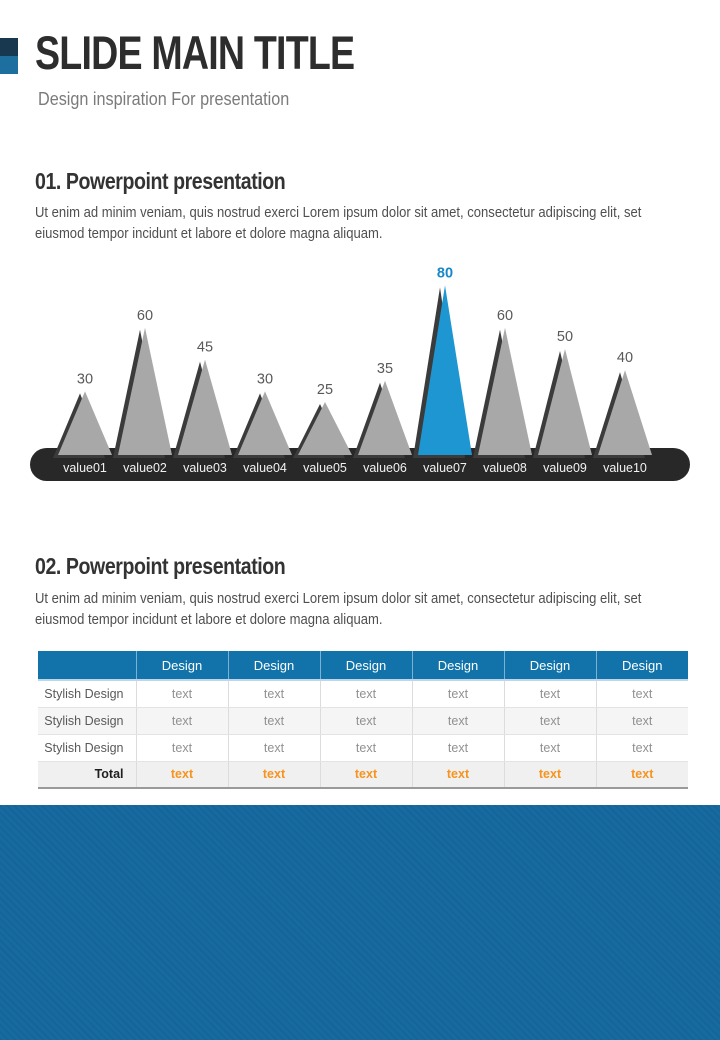 The height and width of the screenshot is (1040, 720). I want to click on value-label: 45, so click(205, 348).